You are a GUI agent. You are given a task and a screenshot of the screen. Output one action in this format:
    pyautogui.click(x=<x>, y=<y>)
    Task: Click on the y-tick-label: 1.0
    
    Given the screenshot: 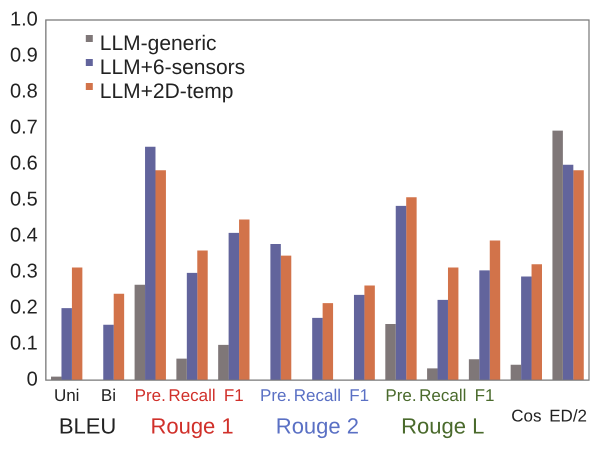 What is the action you would take?
    pyautogui.click(x=24, y=19)
    